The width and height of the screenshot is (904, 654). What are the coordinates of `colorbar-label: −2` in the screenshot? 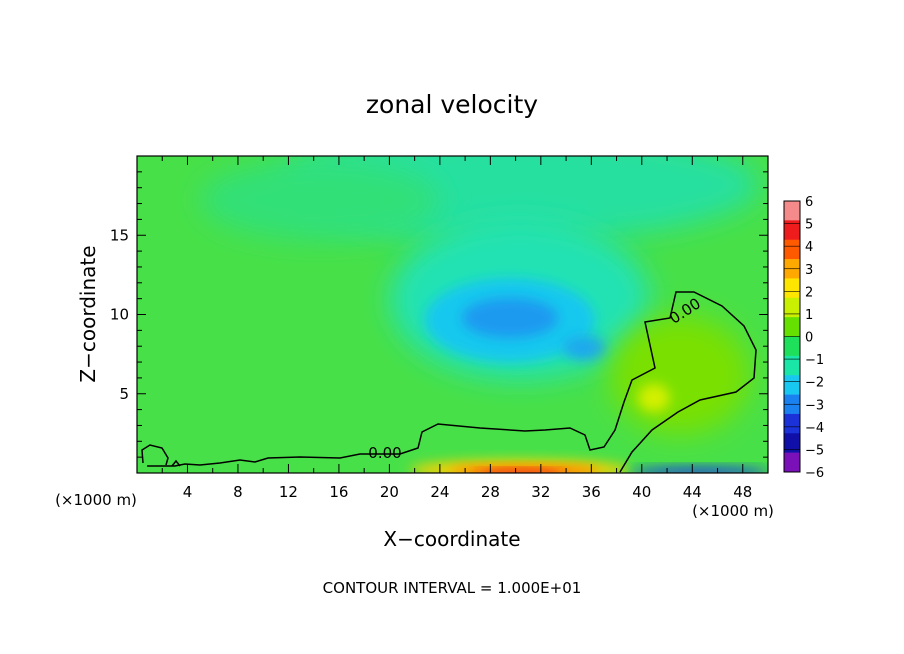 It's located at (814, 383).